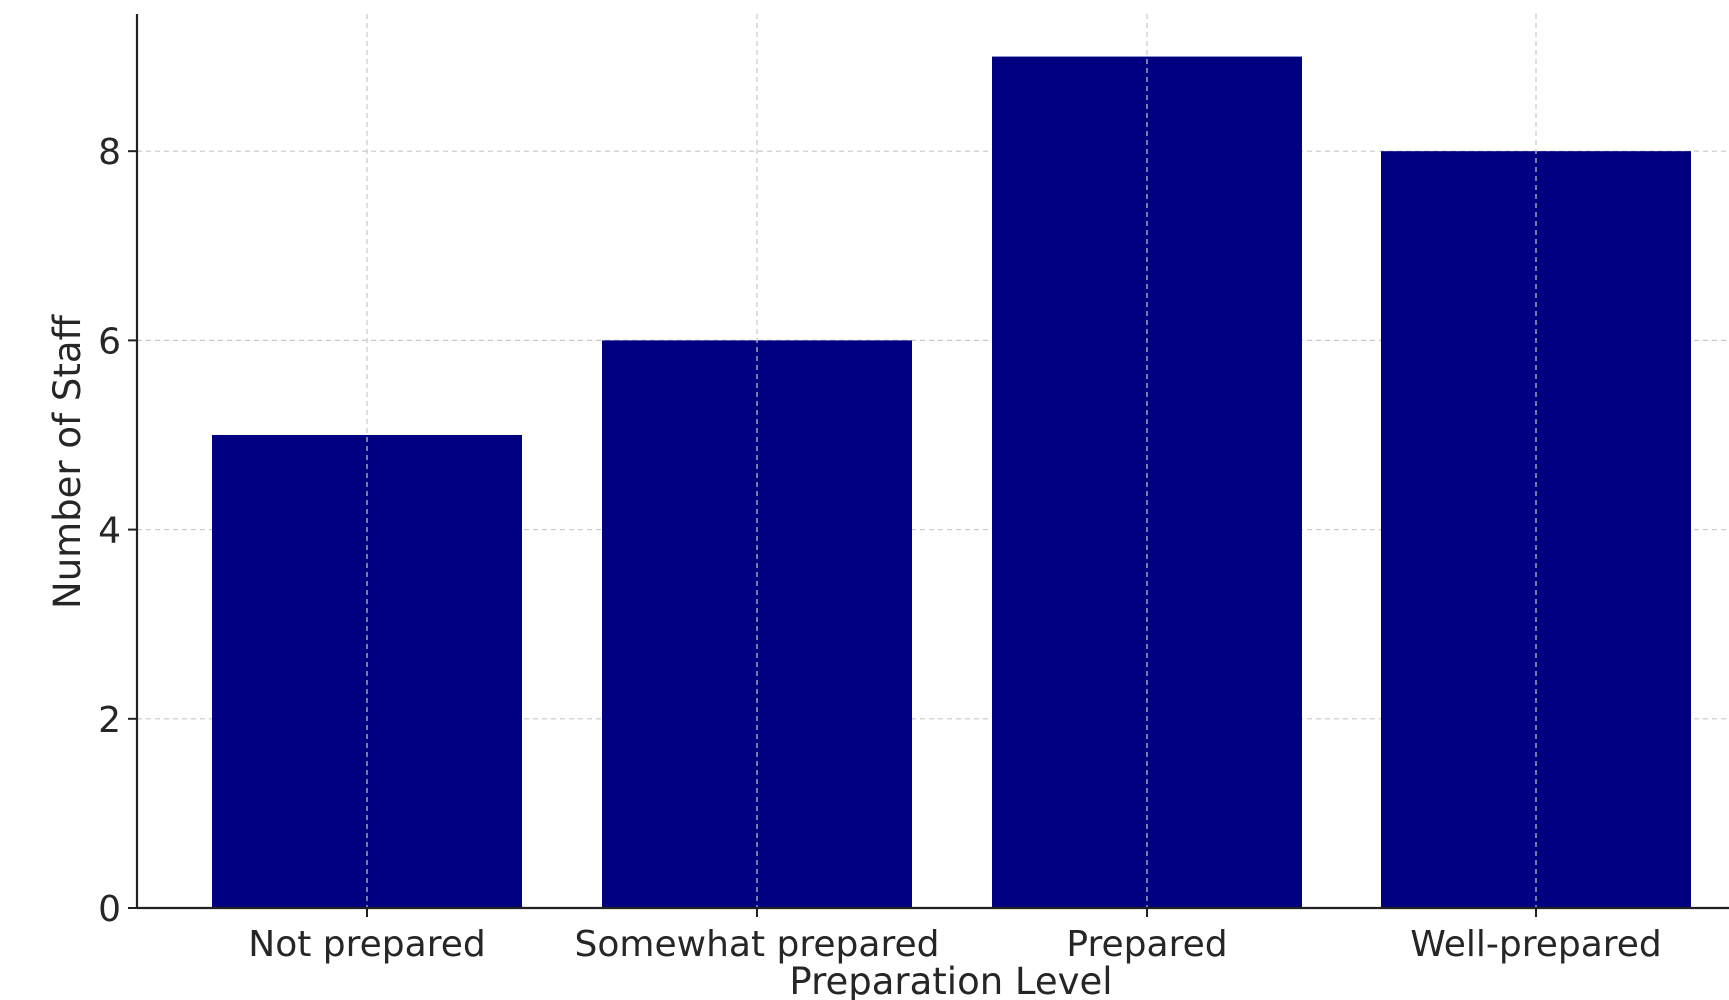 The height and width of the screenshot is (1000, 1729). Describe the element at coordinates (109, 152) in the screenshot. I see `y-tick-label: 8` at that location.